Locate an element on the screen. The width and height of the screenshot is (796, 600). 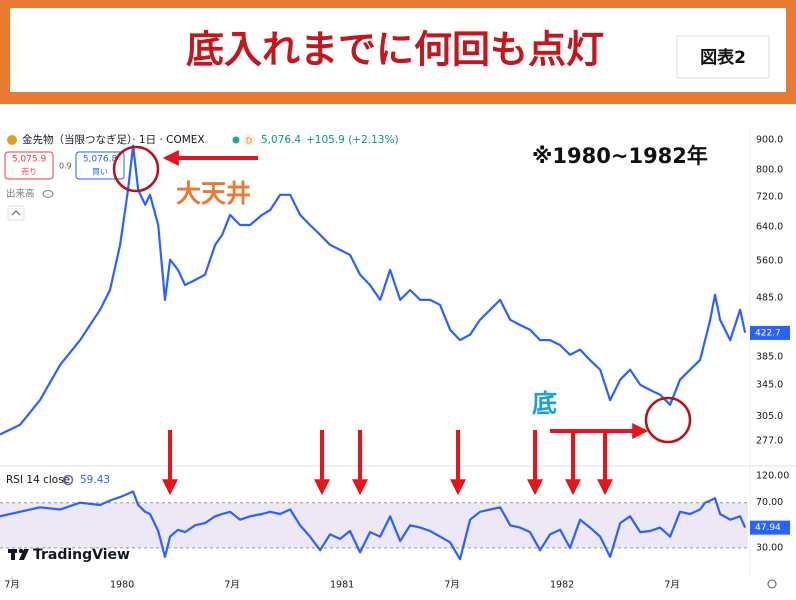
logo-icon is located at coordinates (18, 554).